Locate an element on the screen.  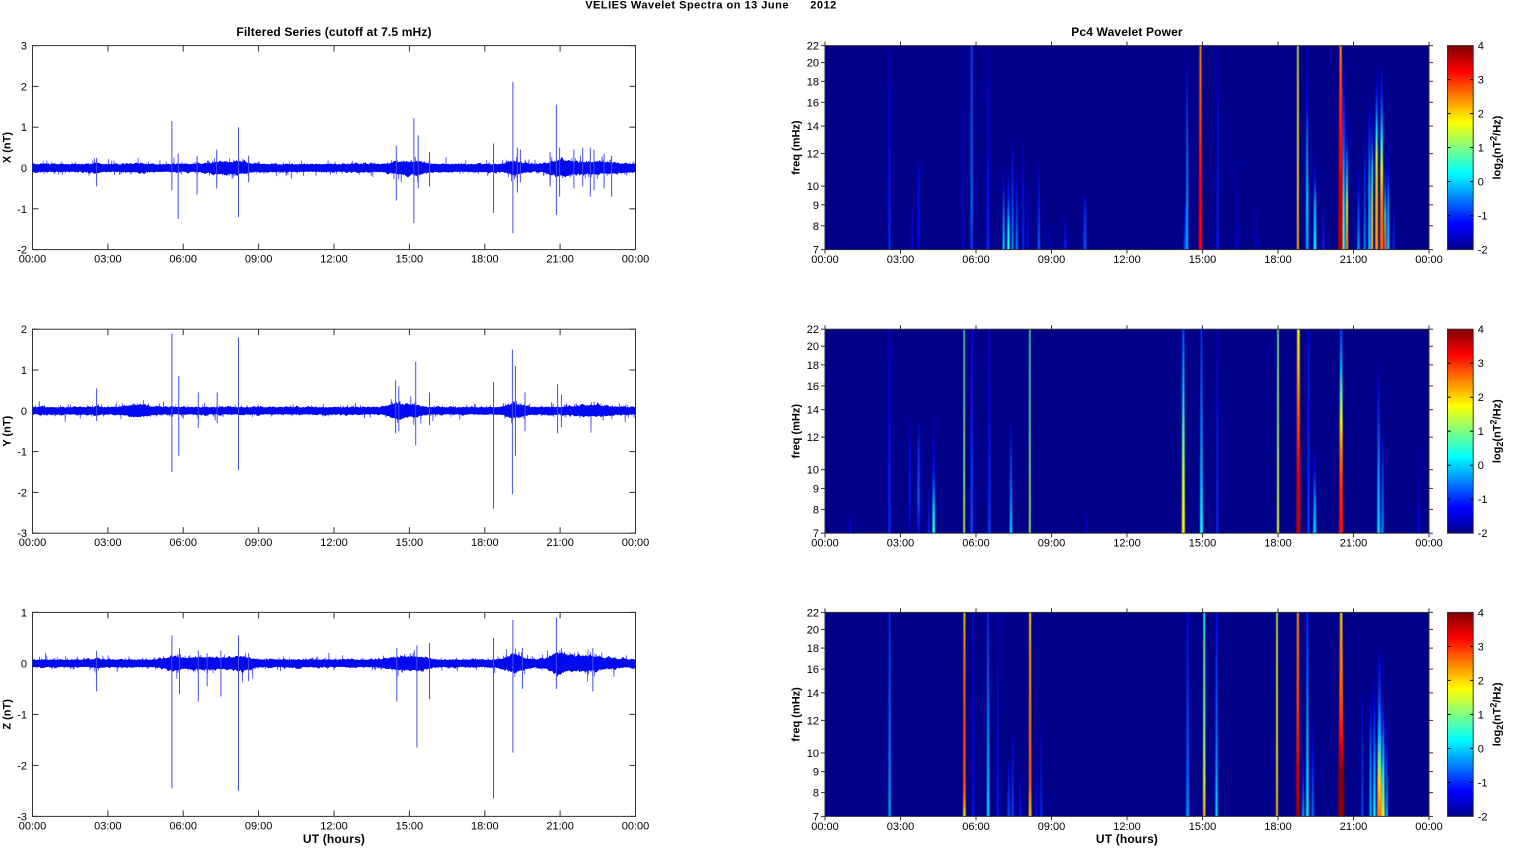
svg-text: Y (nT) is located at coordinates (8, 430).